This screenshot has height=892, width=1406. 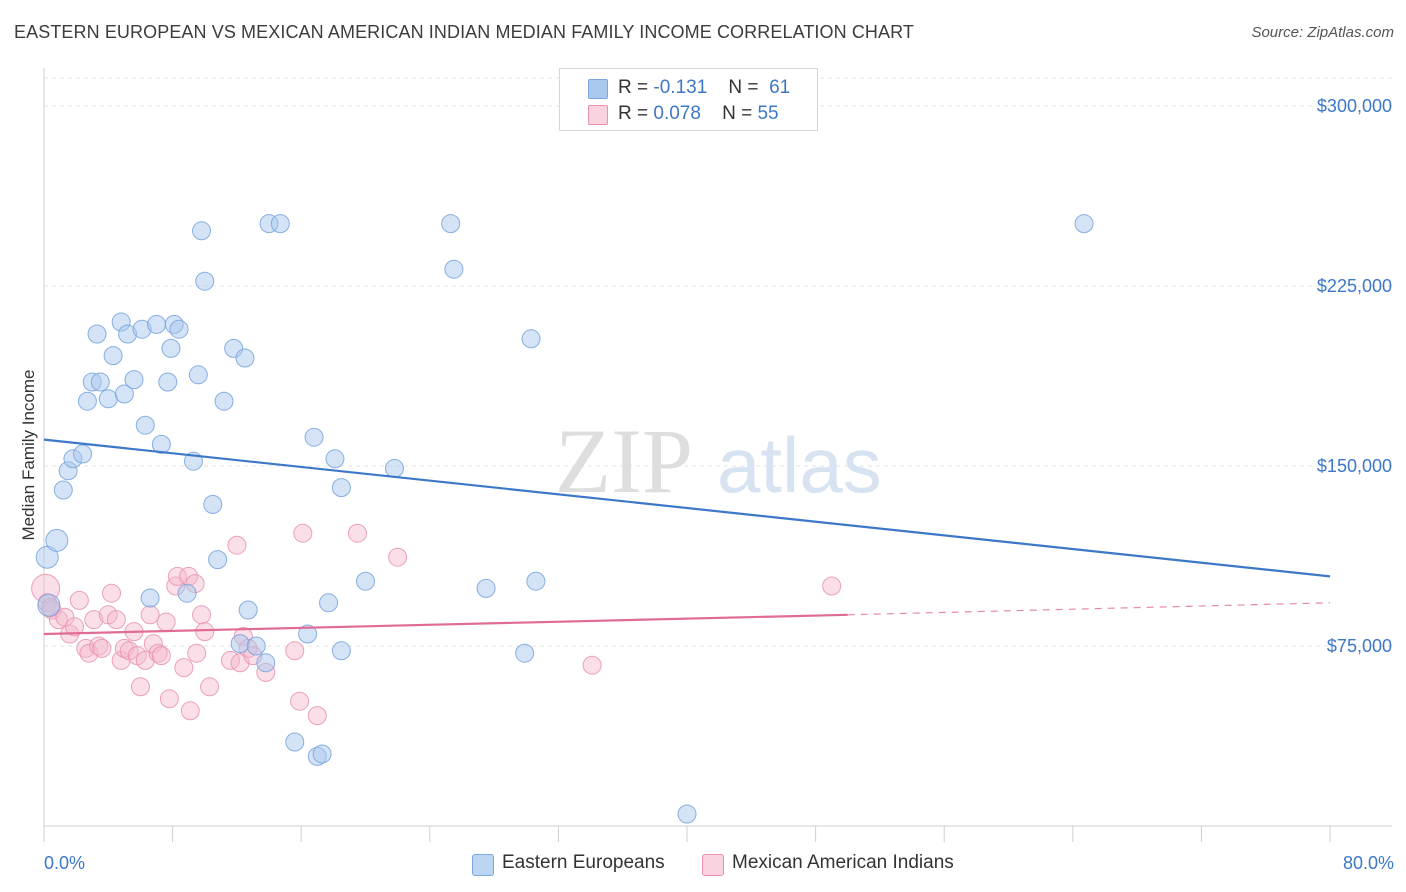 I want to click on swatch-pink, so click(x=598, y=115).